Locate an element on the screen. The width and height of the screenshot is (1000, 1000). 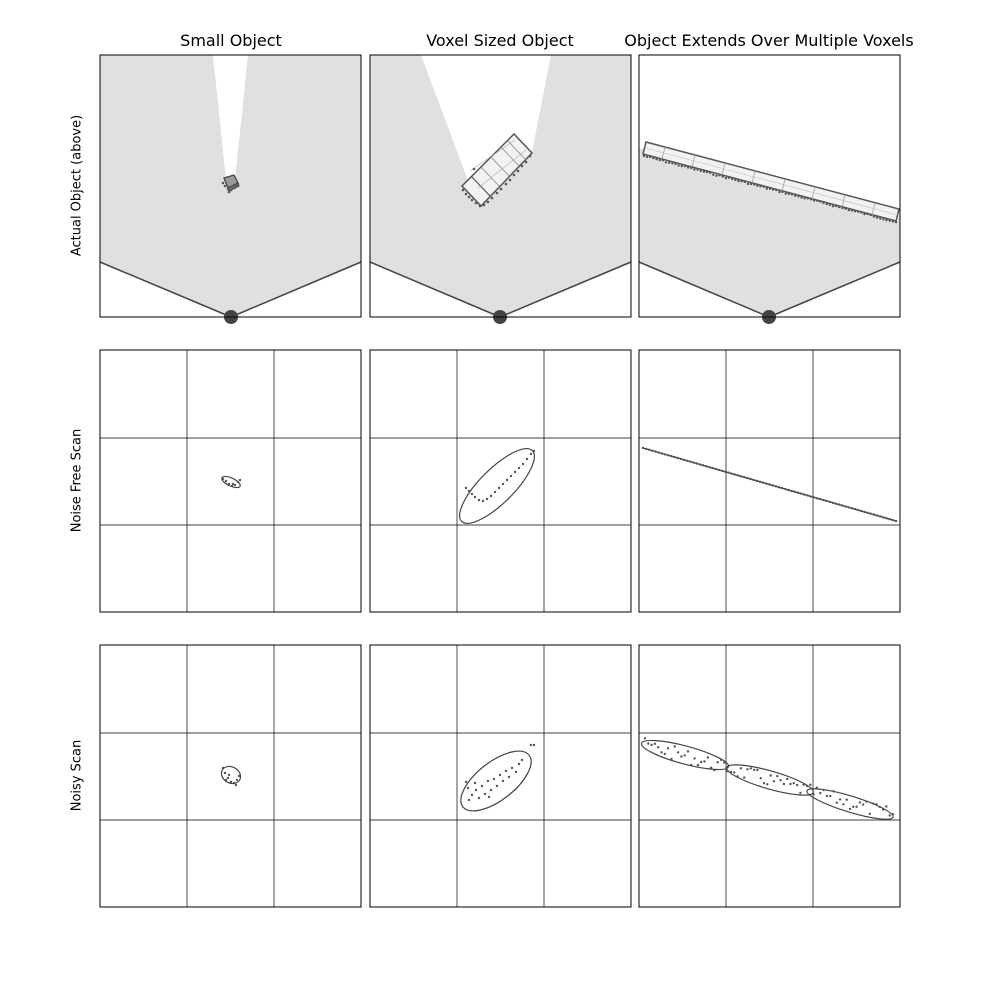
panel-frame is located at coordinates (500, 776).